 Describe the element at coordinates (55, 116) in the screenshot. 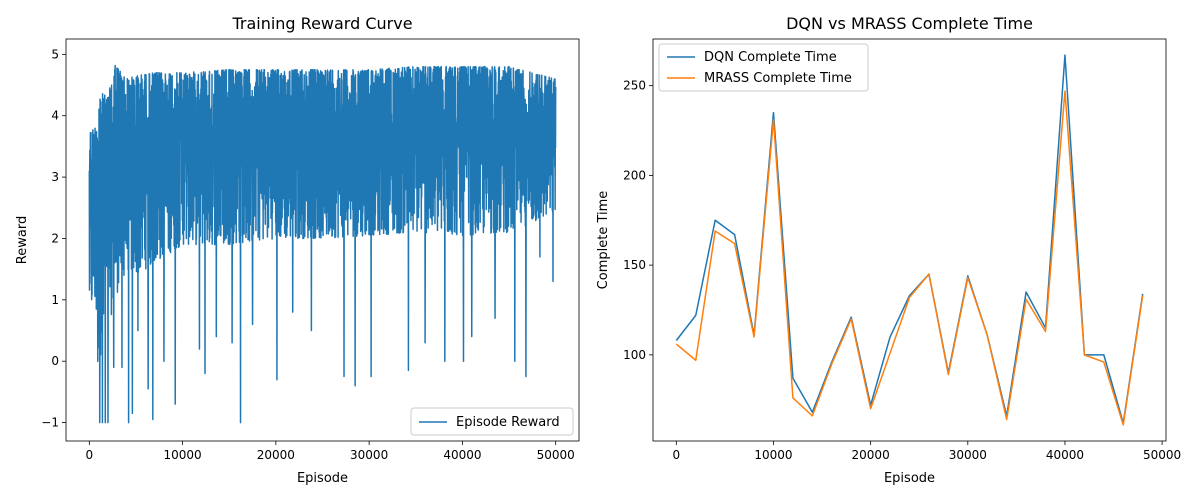

I see `y-tick-label: 4` at that location.